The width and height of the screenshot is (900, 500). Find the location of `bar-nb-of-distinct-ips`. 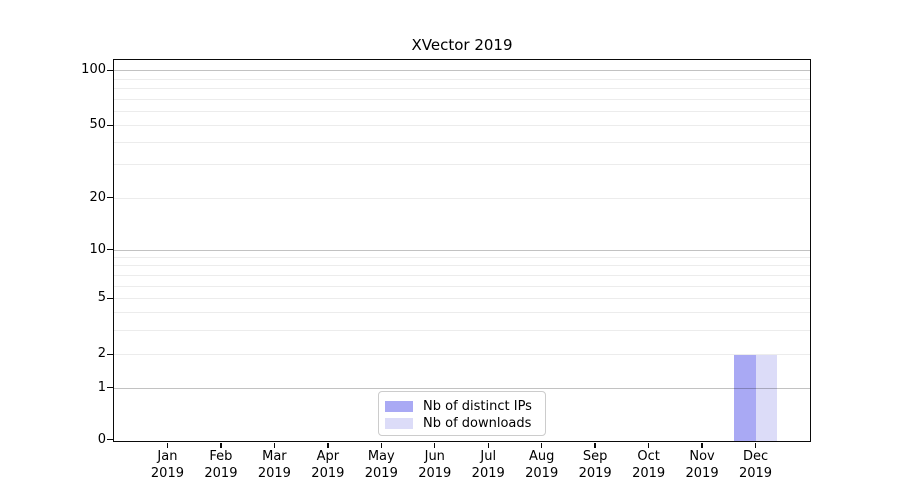

bar-nb-of-distinct-ips is located at coordinates (745, 398).